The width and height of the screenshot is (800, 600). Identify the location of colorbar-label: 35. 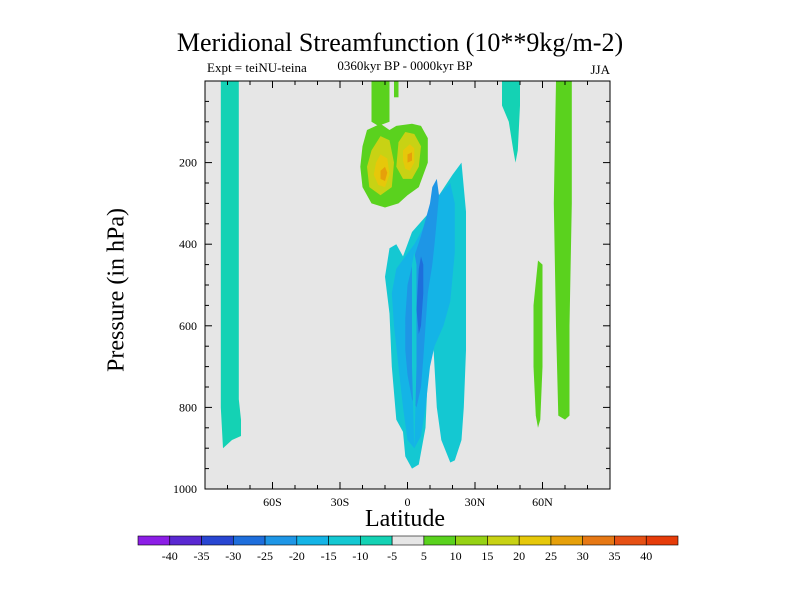
(614, 556).